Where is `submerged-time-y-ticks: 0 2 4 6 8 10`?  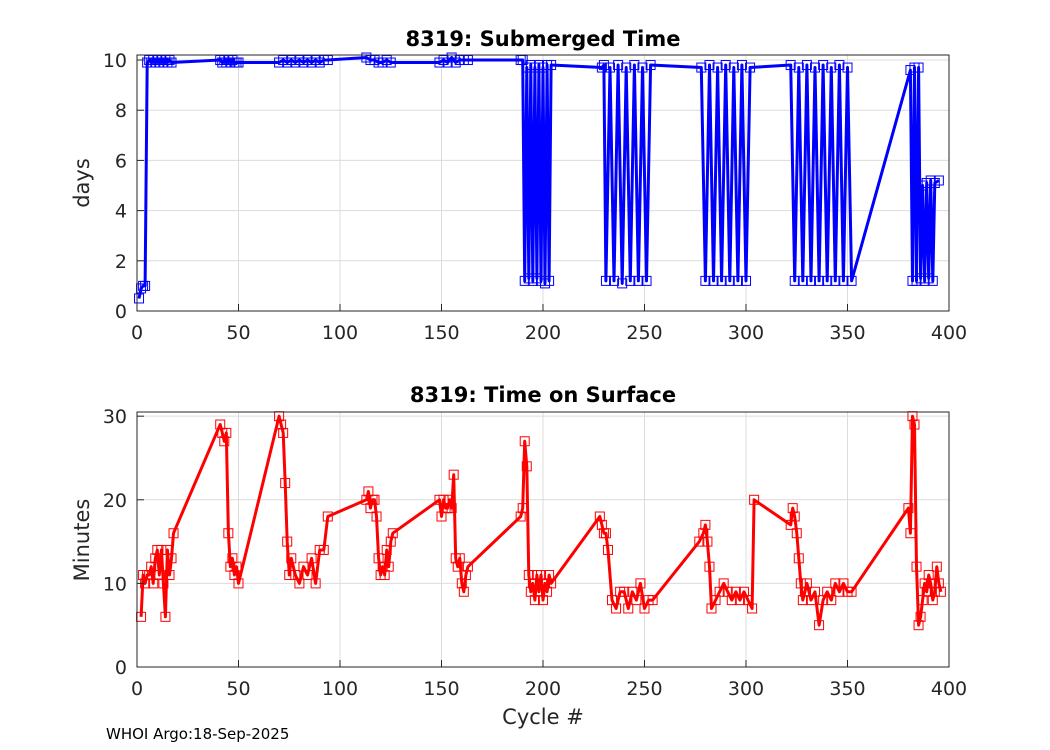 submerged-time-y-ticks: 0 2 4 6 8 10 is located at coordinates (123, 186).